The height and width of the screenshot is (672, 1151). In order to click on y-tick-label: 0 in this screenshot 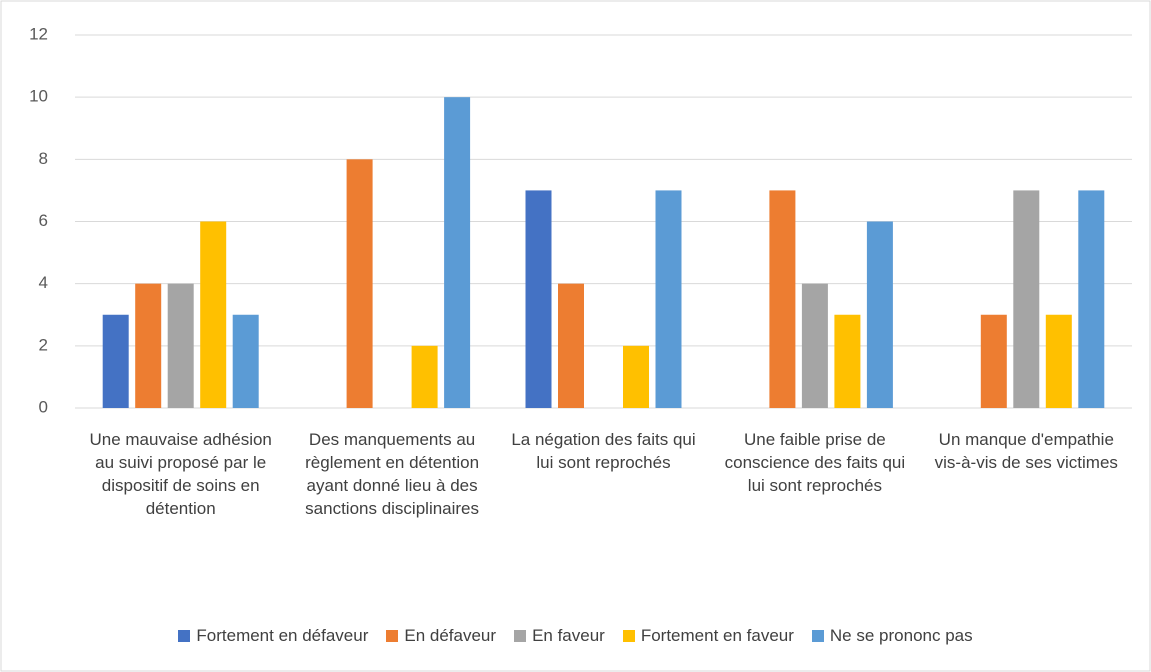, I will do `click(43, 406)`.